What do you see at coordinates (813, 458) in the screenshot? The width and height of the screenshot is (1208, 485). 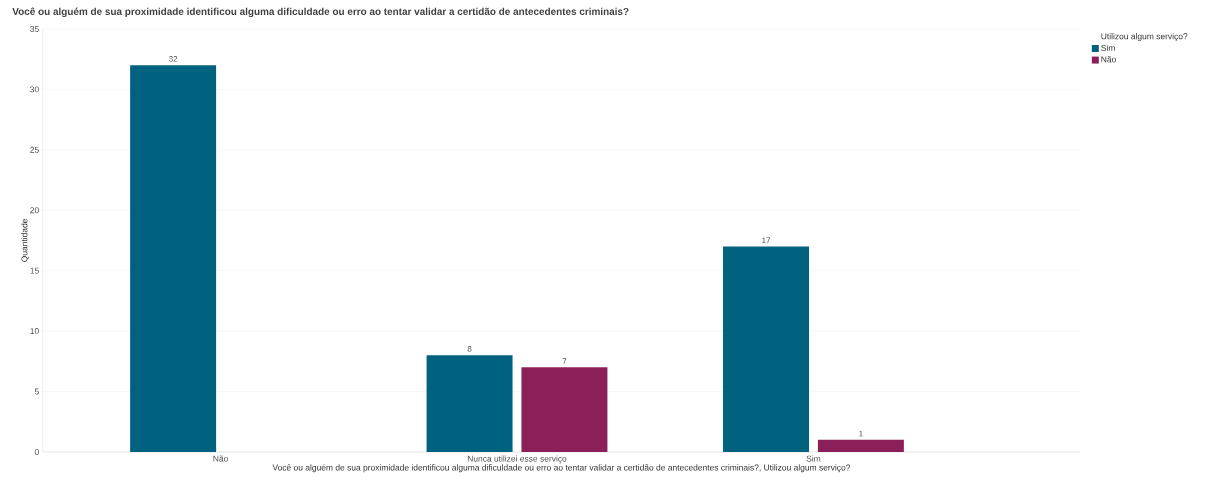 I see `x-tick-label: Sim` at bounding box center [813, 458].